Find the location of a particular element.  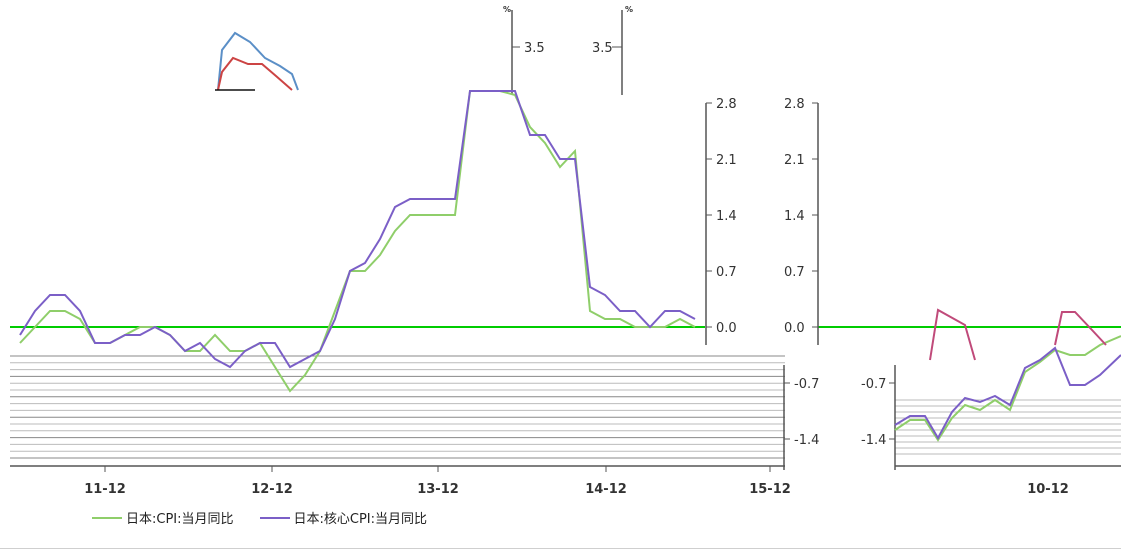

x-tick-label: 14-12 is located at coordinates (606, 489).